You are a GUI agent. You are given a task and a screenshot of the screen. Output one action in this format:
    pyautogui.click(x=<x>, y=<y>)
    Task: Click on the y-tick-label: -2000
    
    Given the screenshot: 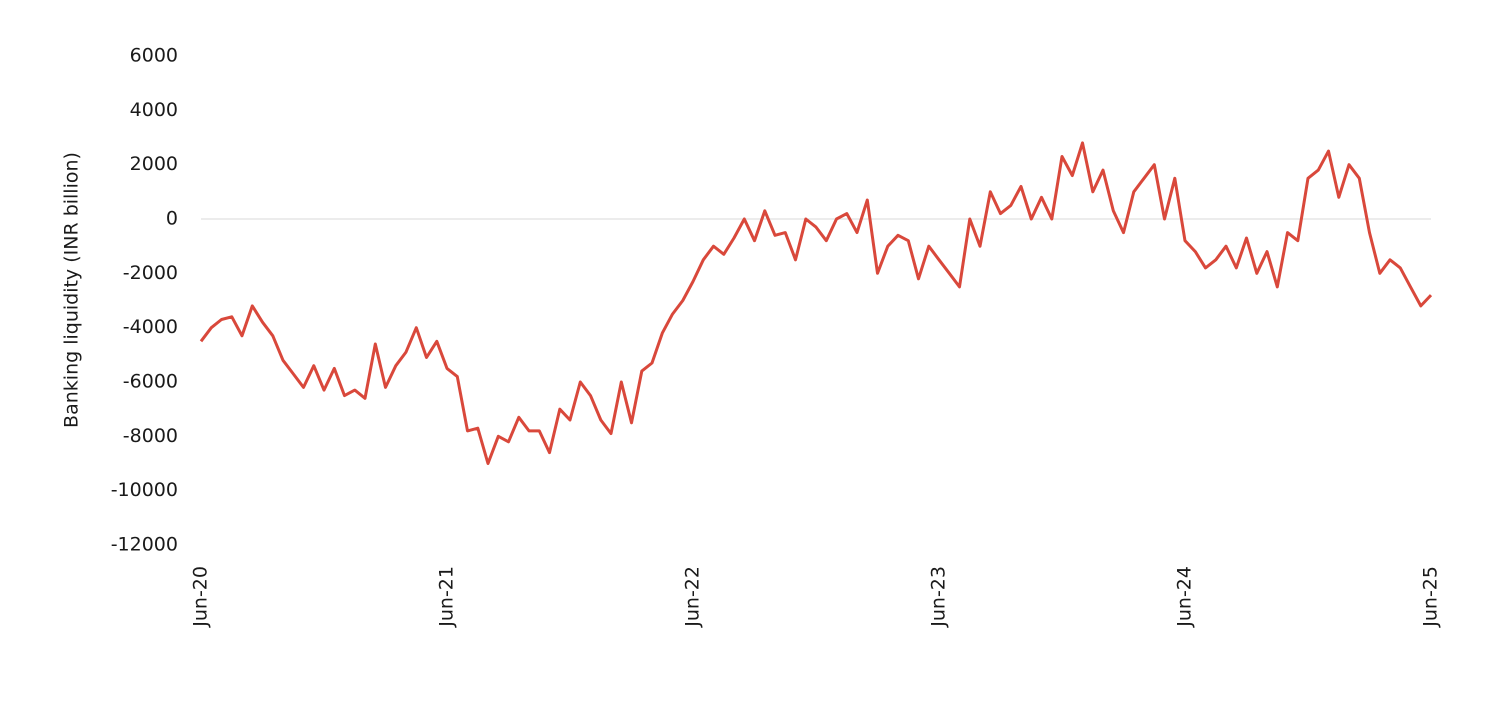 What is the action you would take?
    pyautogui.click(x=150, y=273)
    